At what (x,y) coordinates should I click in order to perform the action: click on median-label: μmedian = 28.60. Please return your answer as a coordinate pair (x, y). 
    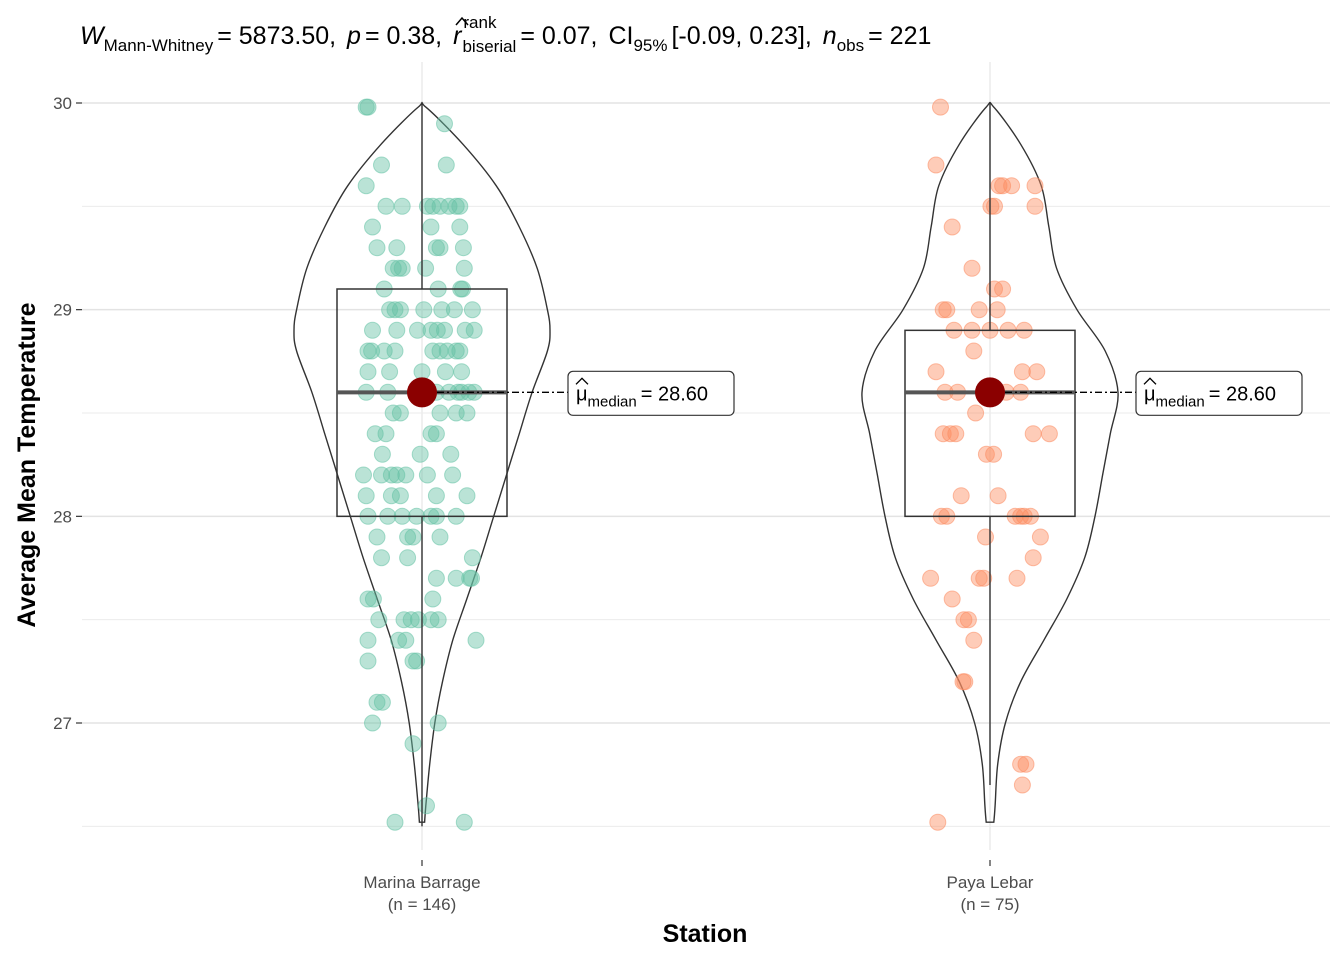
    Looking at the image, I should click on (651, 393).